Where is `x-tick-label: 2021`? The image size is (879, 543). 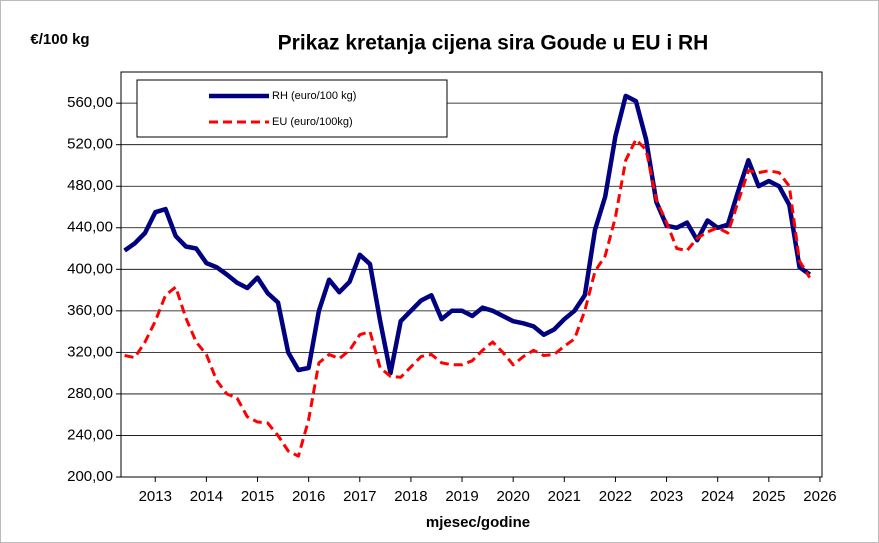 x-tick-label: 2021 is located at coordinates (564, 496).